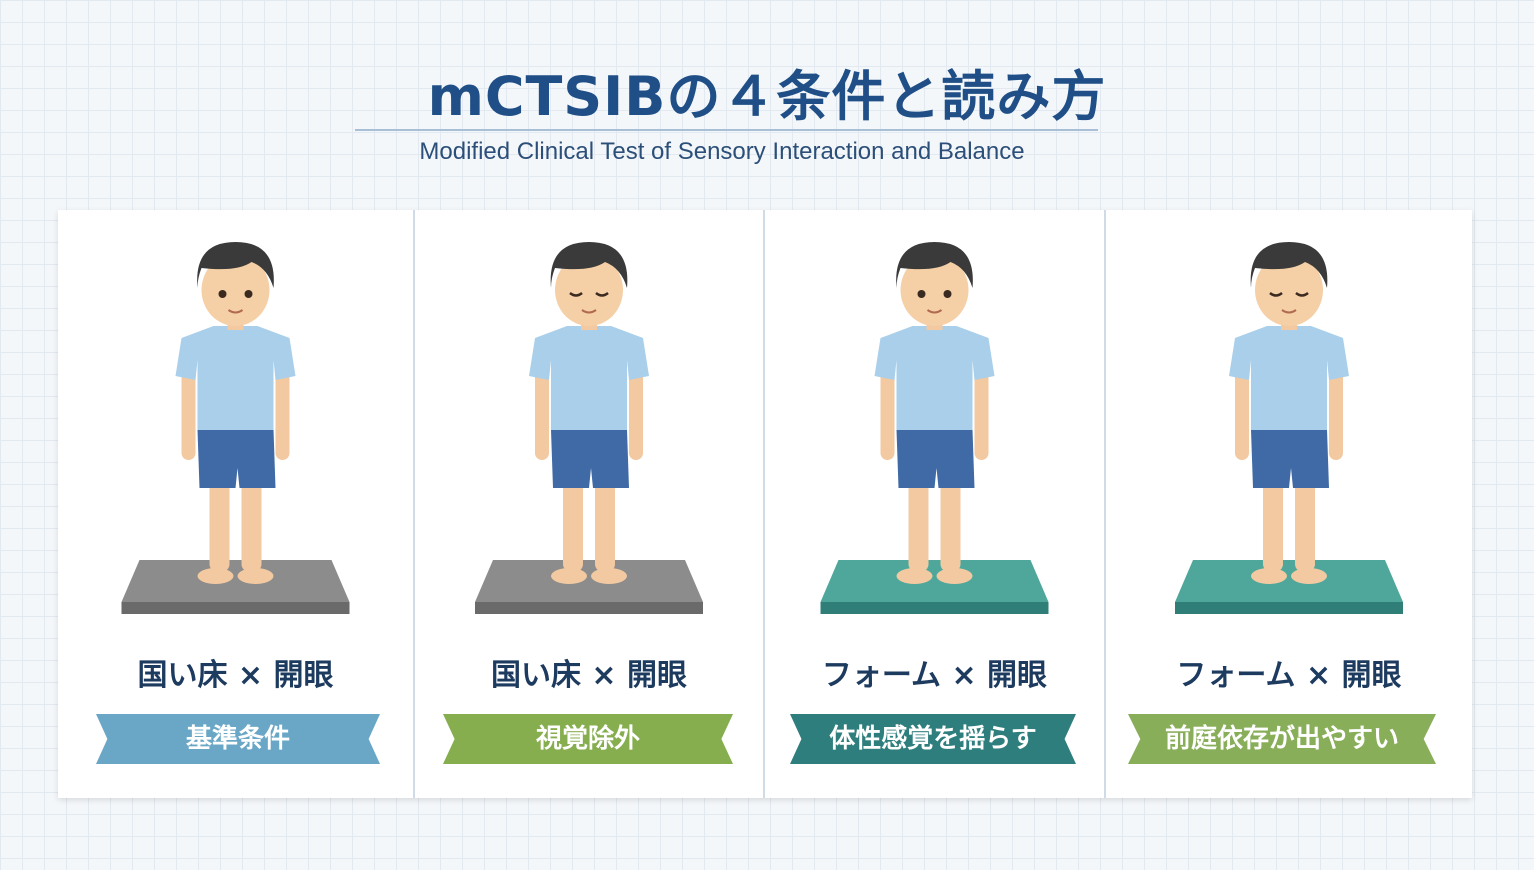 The height and width of the screenshot is (870, 1534). I want to click on condition-tag: 基準条件, so click(238, 739).